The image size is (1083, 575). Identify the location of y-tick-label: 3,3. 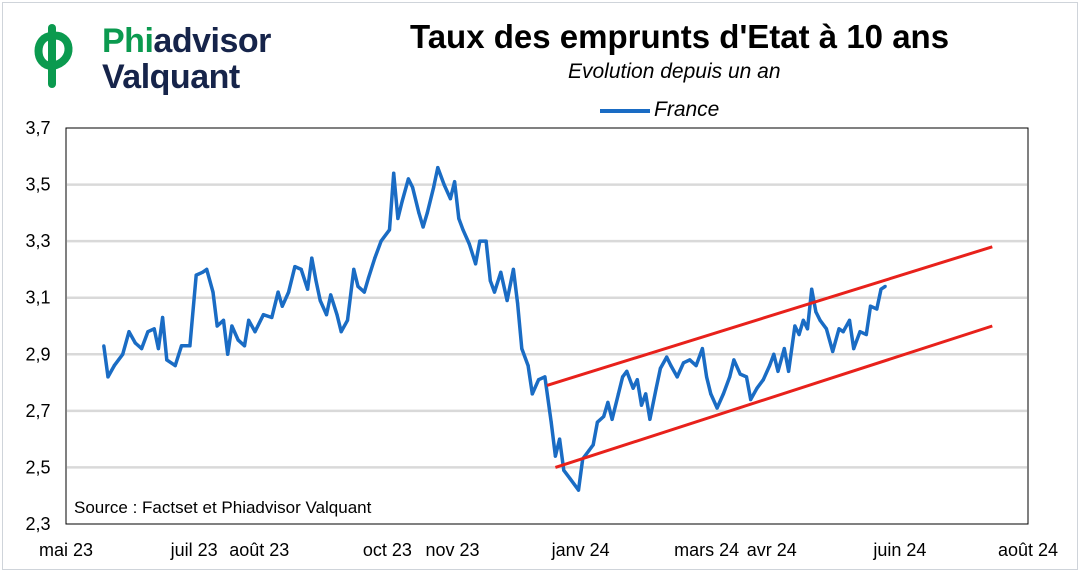
(37, 241).